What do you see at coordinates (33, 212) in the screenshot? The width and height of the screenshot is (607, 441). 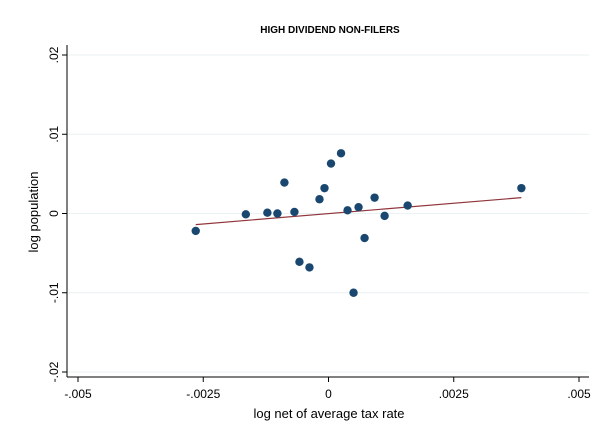 I see `y-axis-label: log population` at bounding box center [33, 212].